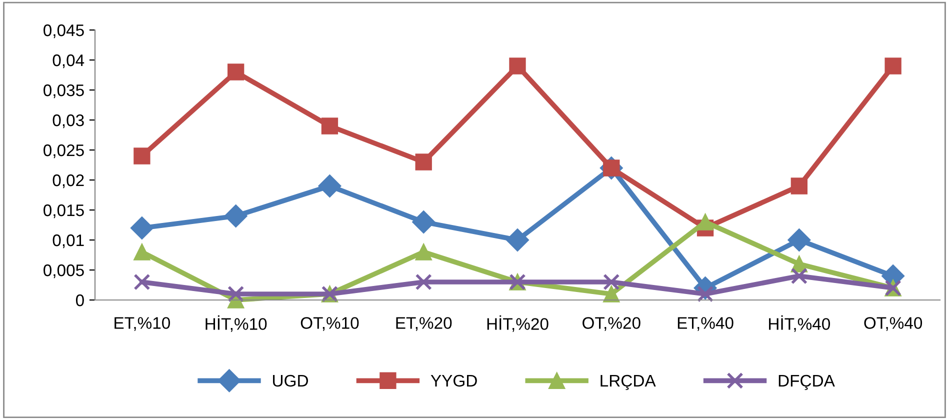 Image resolution: width=949 pixels, height=419 pixels. What do you see at coordinates (290, 380) in the screenshot?
I see `legend-label: UGD` at bounding box center [290, 380].